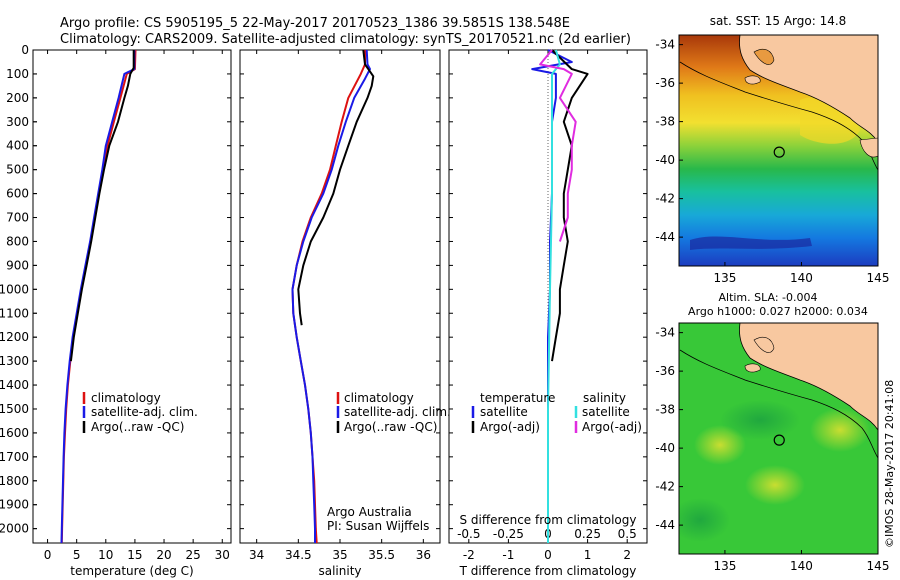 The height and width of the screenshot is (580, 900). Describe the element at coordinates (134, 555) in the screenshot. I see `x-tick-label: 15` at that location.